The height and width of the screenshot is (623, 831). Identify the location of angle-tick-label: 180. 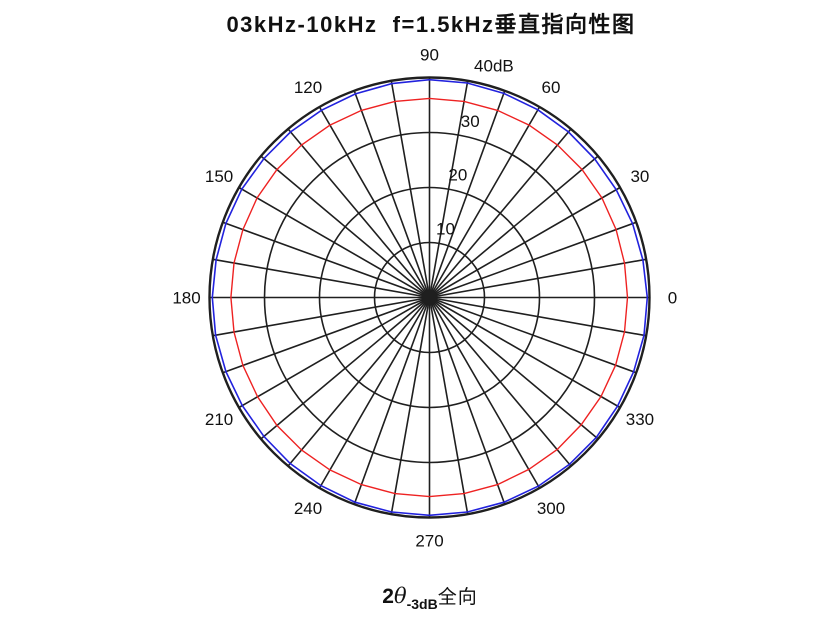
(186, 298).